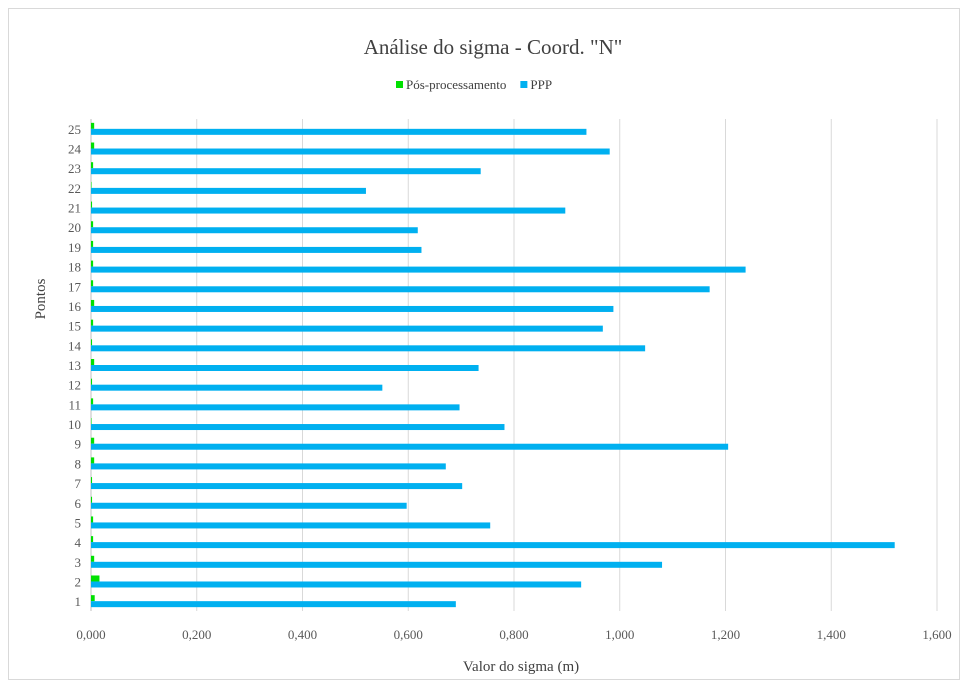 Image resolution: width=968 pixels, height=684 pixels. What do you see at coordinates (78, 463) in the screenshot?
I see `y-tick-label: 8` at bounding box center [78, 463].